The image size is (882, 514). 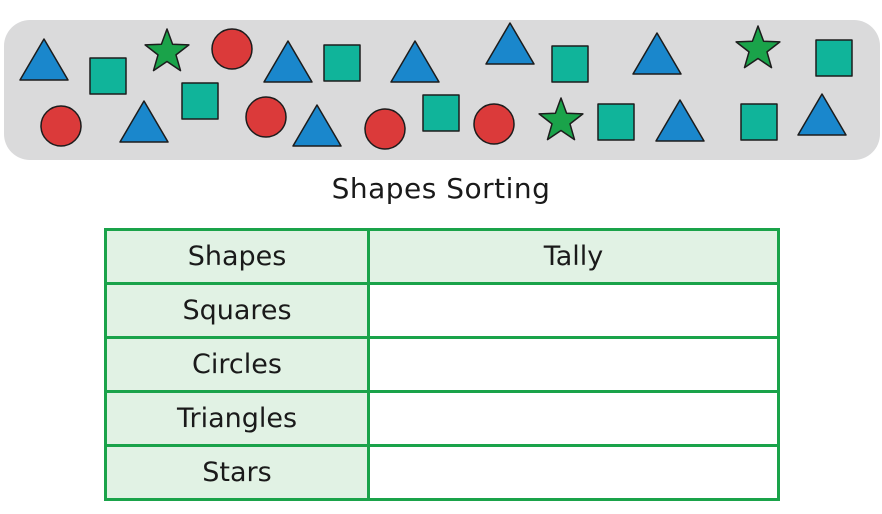 I want to click on row-label-squares: Squares, so click(x=237, y=310).